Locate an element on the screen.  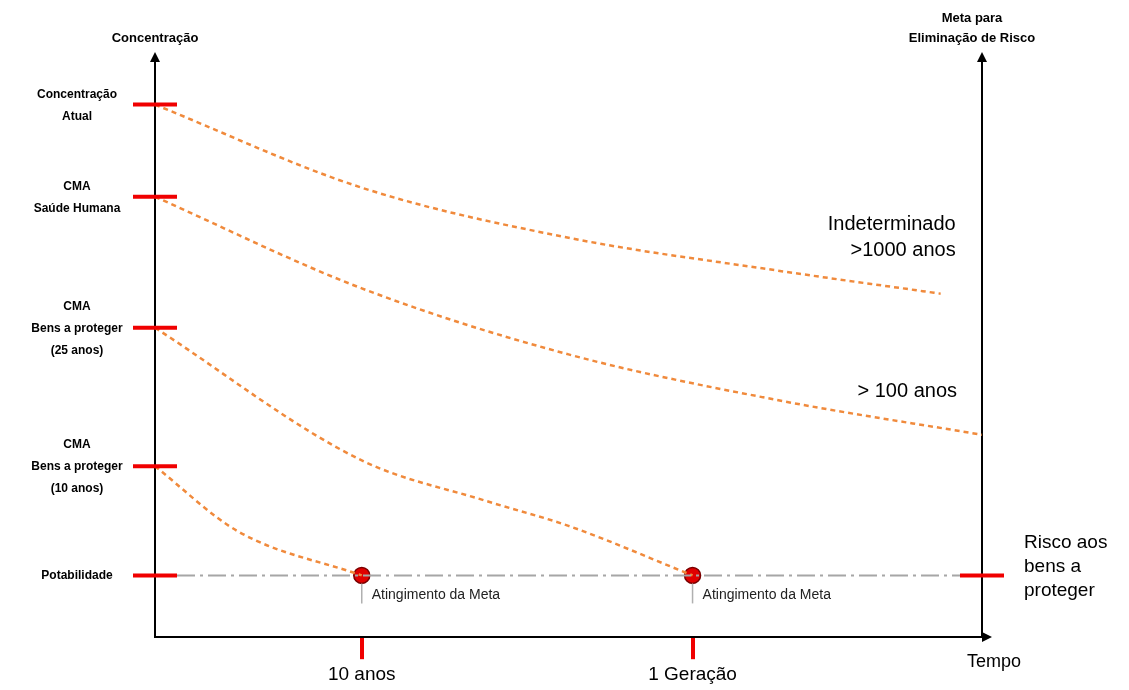
series-label: > 100 anos is located at coordinates (907, 389).